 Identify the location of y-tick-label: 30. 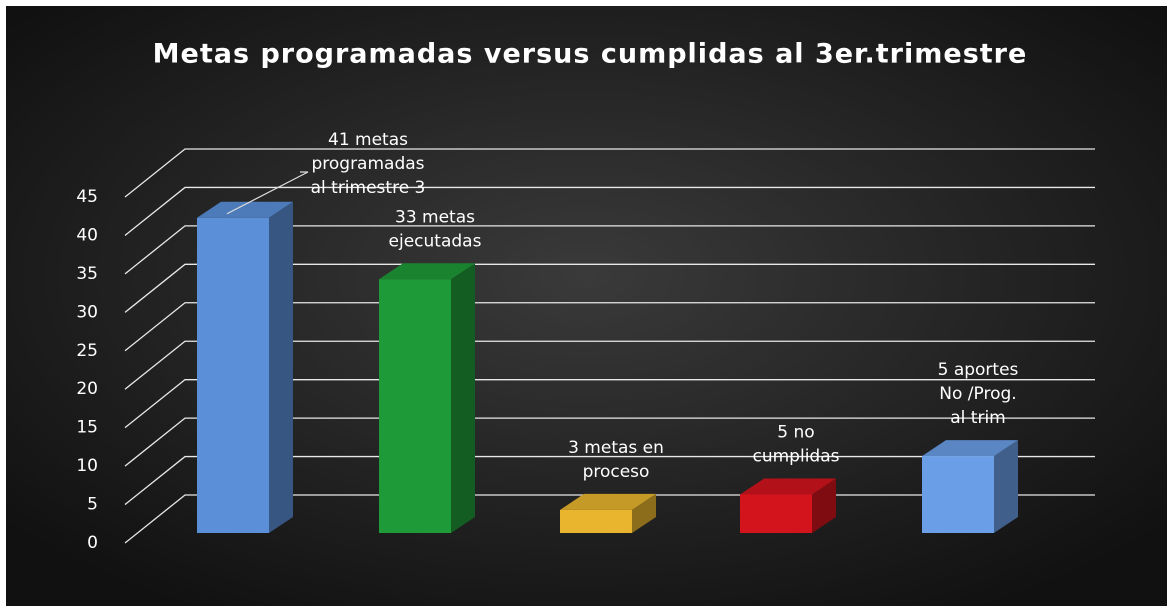
(87, 312).